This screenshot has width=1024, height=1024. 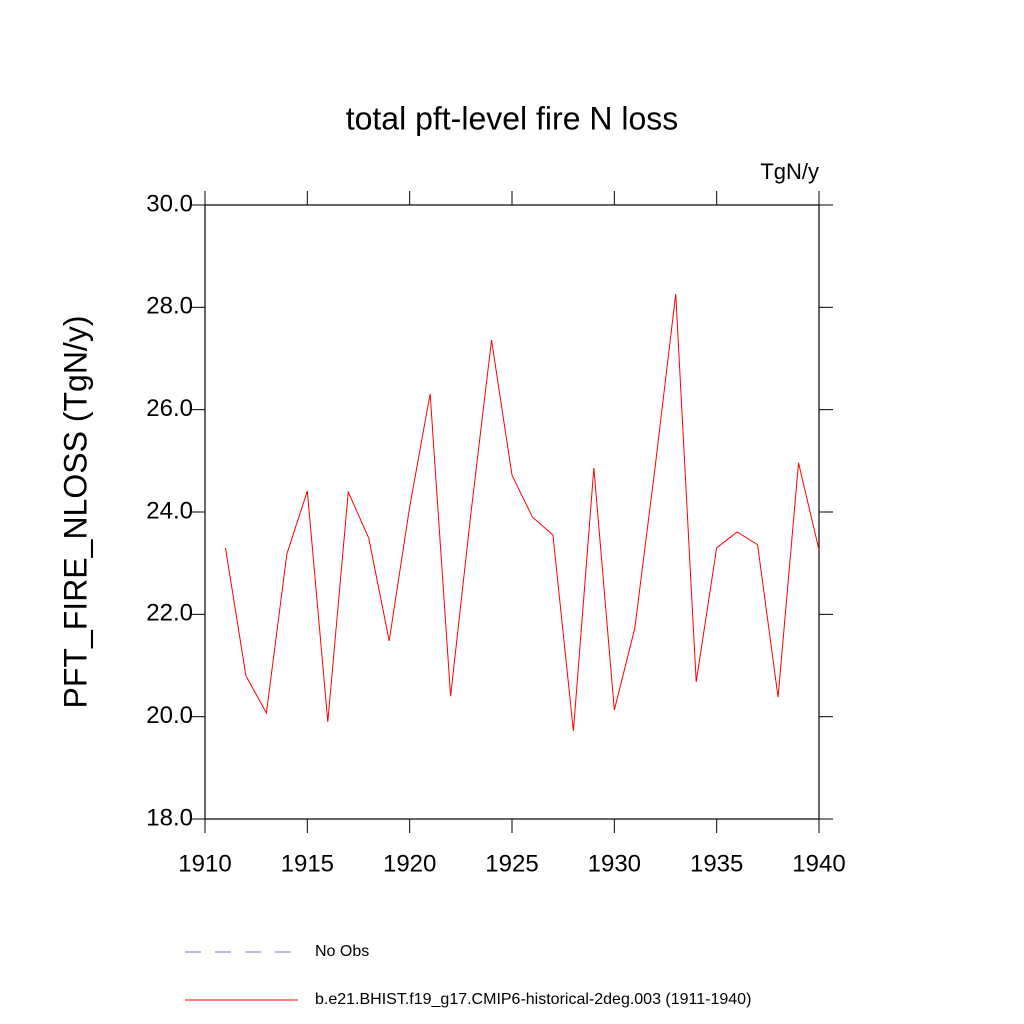 I want to click on y-tick-label: 26.0, so click(x=169, y=408).